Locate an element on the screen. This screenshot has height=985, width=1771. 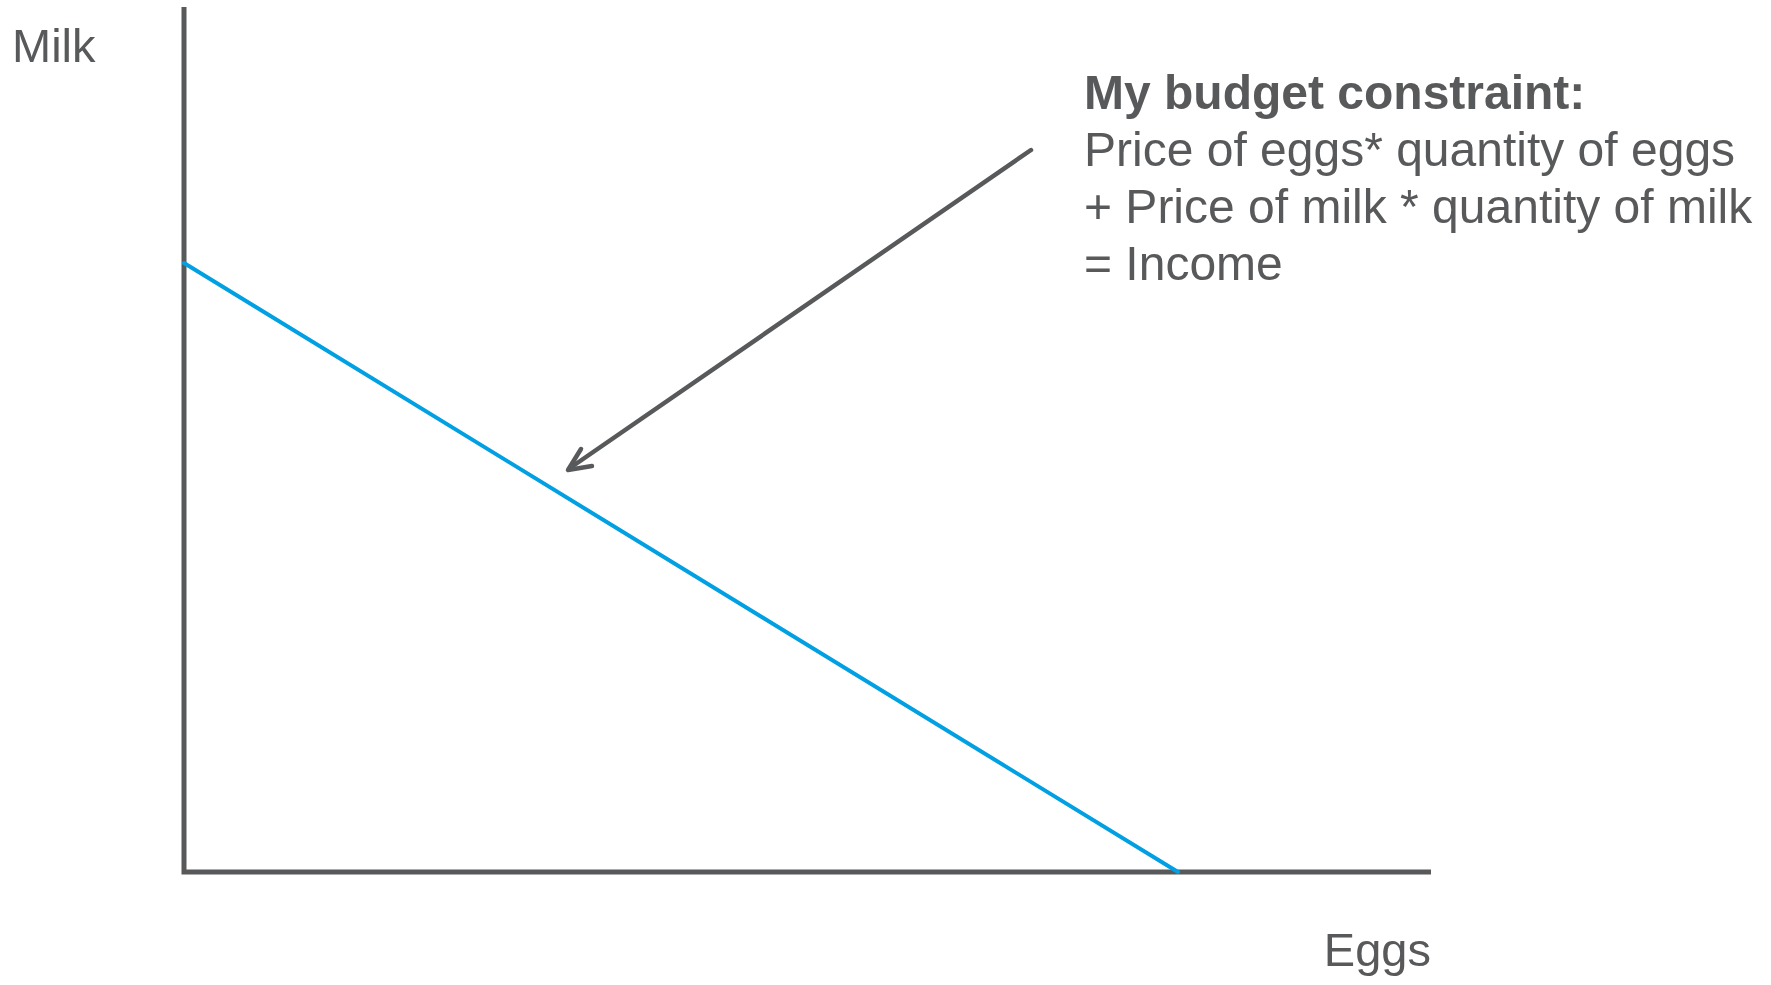
x-axis-title: Eggs is located at coordinates (1377, 950).